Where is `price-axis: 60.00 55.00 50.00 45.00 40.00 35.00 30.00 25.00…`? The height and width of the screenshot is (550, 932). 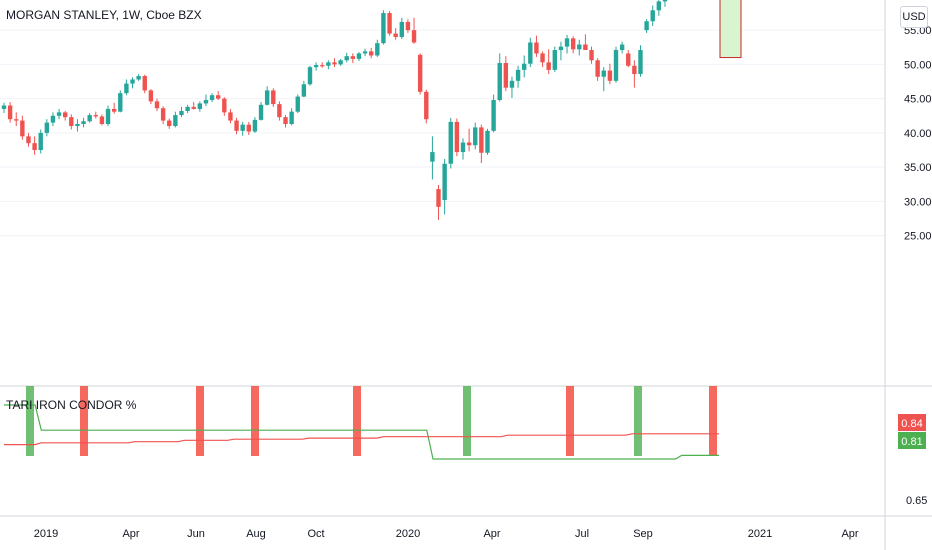 price-axis: 60.00 55.00 50.00 45.00 40.00 35.00 30.00 25.00… is located at coordinates (918, 253).